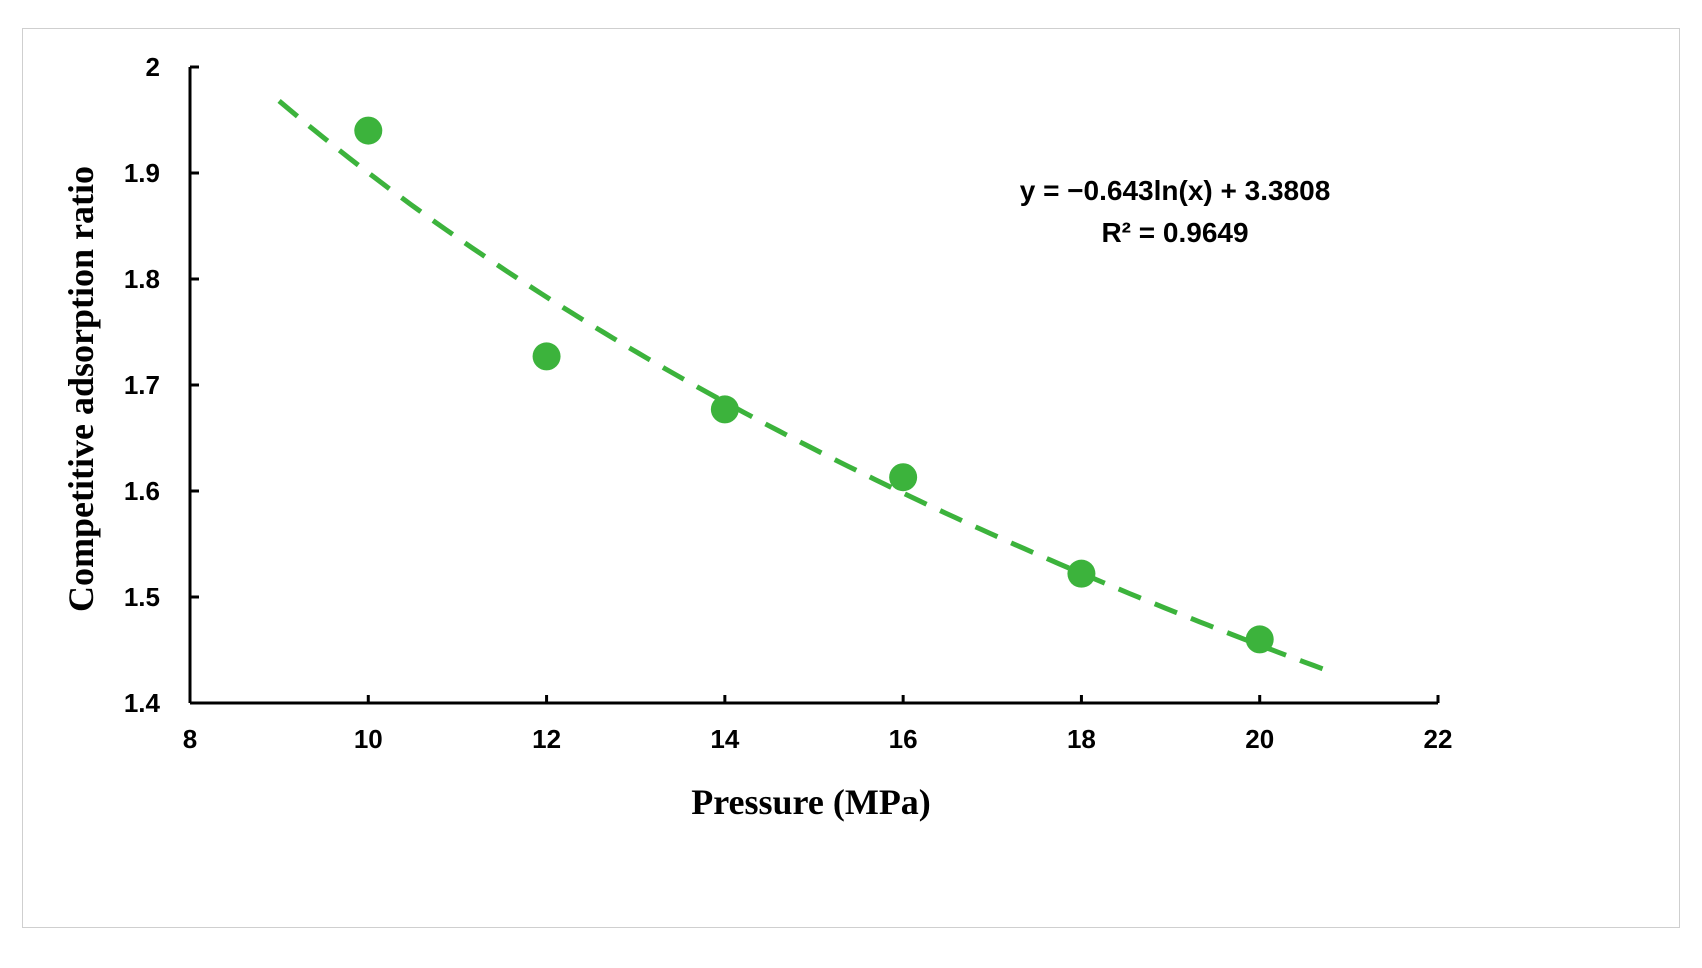 The image size is (1702, 968). Describe the element at coordinates (1175, 190) in the screenshot. I see `trendline-equation: y = −0.643ln(x) + 3.3808` at that location.